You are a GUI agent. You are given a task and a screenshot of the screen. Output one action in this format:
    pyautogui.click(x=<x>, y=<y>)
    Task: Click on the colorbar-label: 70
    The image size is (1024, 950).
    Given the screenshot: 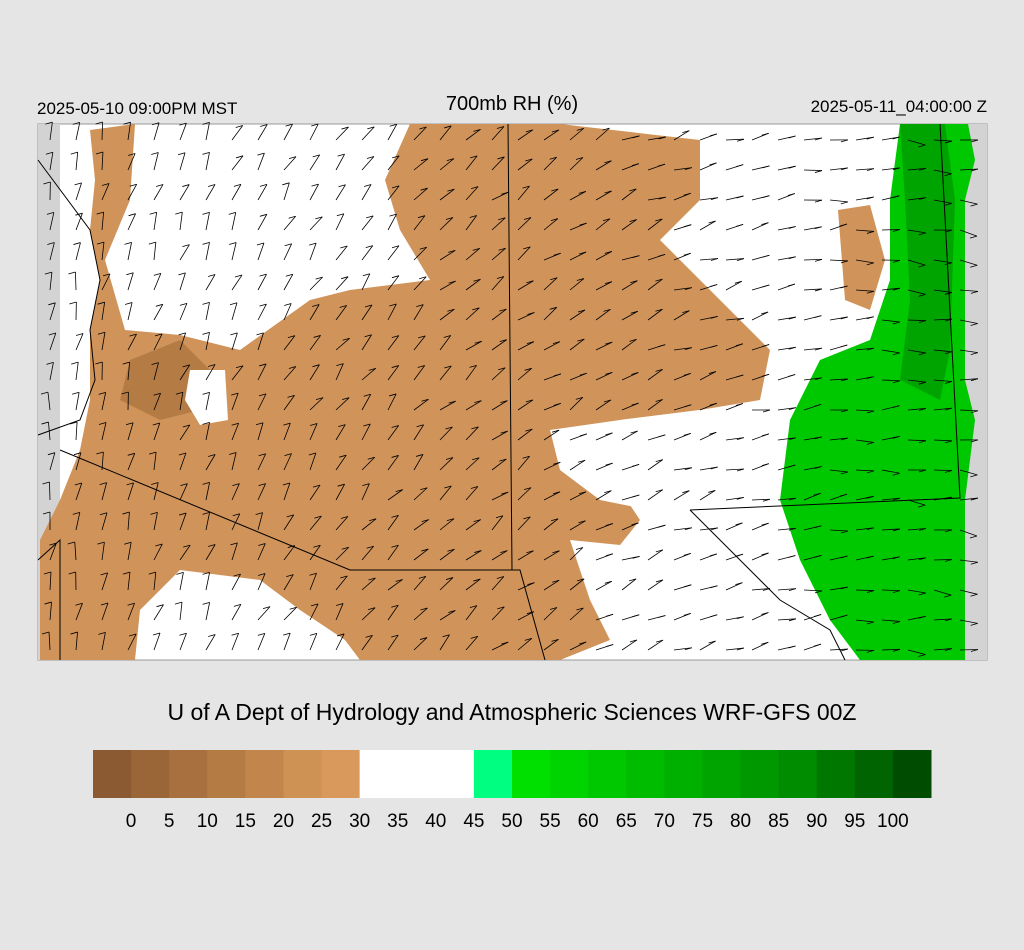 What is the action you would take?
    pyautogui.click(x=664, y=821)
    